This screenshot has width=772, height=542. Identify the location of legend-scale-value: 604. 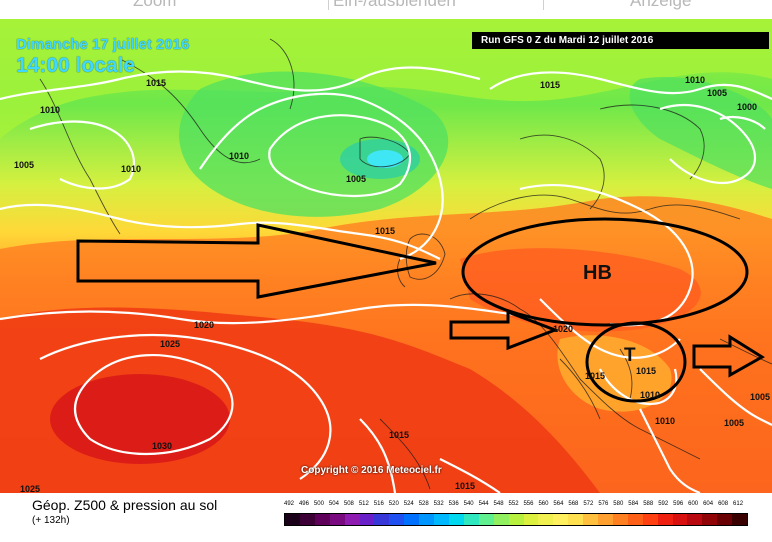
(708, 504).